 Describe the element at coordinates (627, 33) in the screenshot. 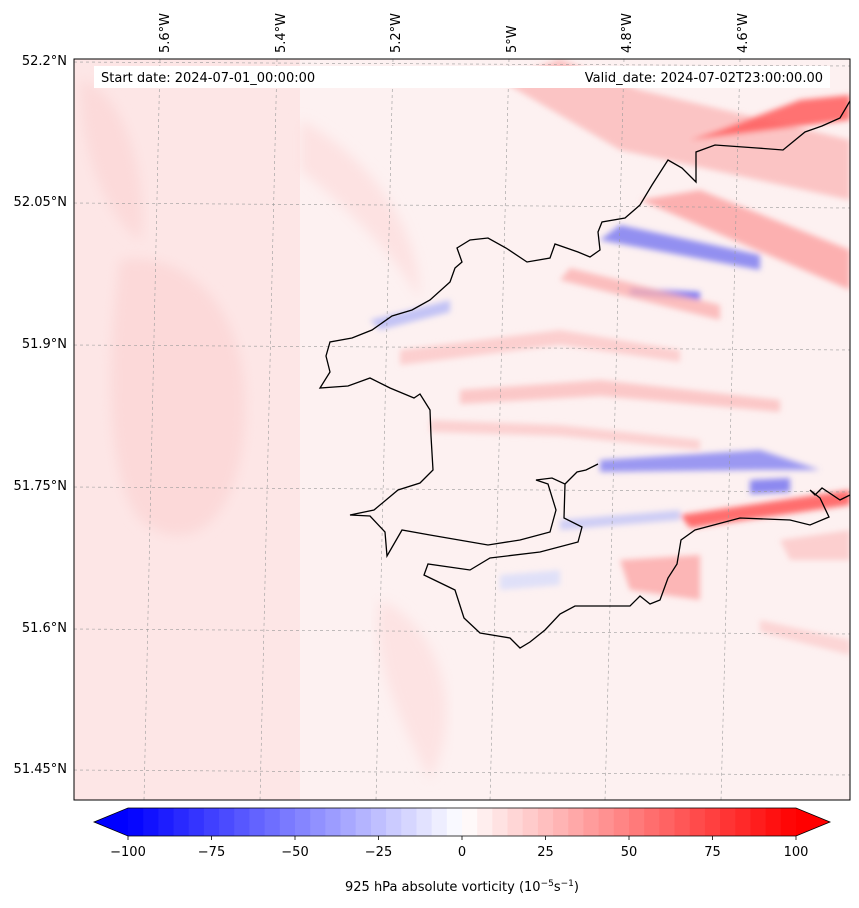

I see `lon-label: 4.8°W` at that location.